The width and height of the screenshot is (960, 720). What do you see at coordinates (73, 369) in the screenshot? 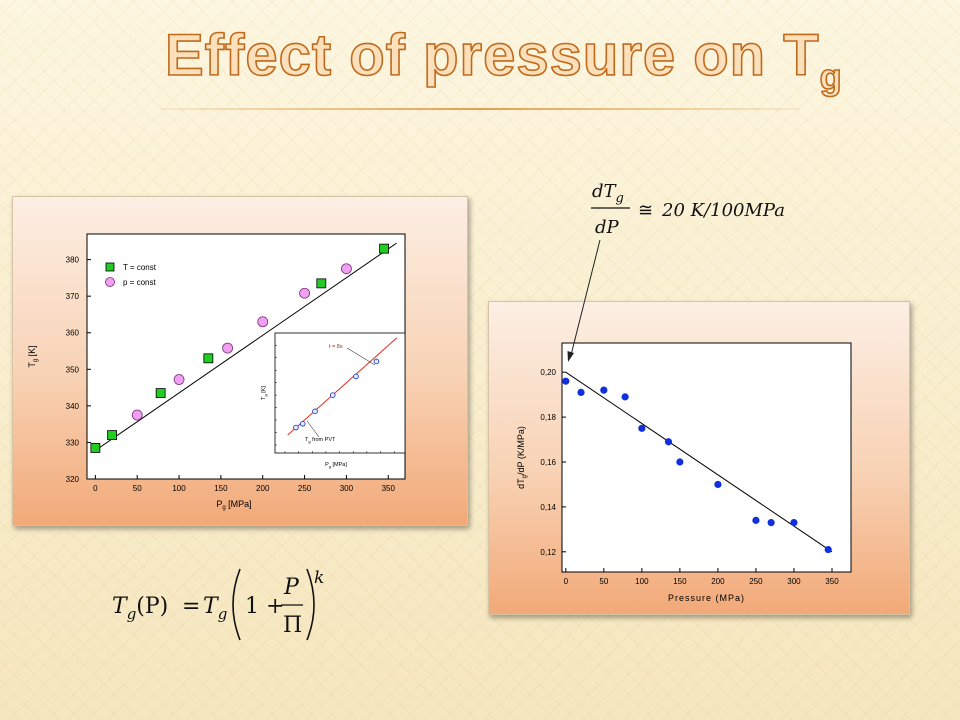
I see `y-tick-label: 350` at bounding box center [73, 369].